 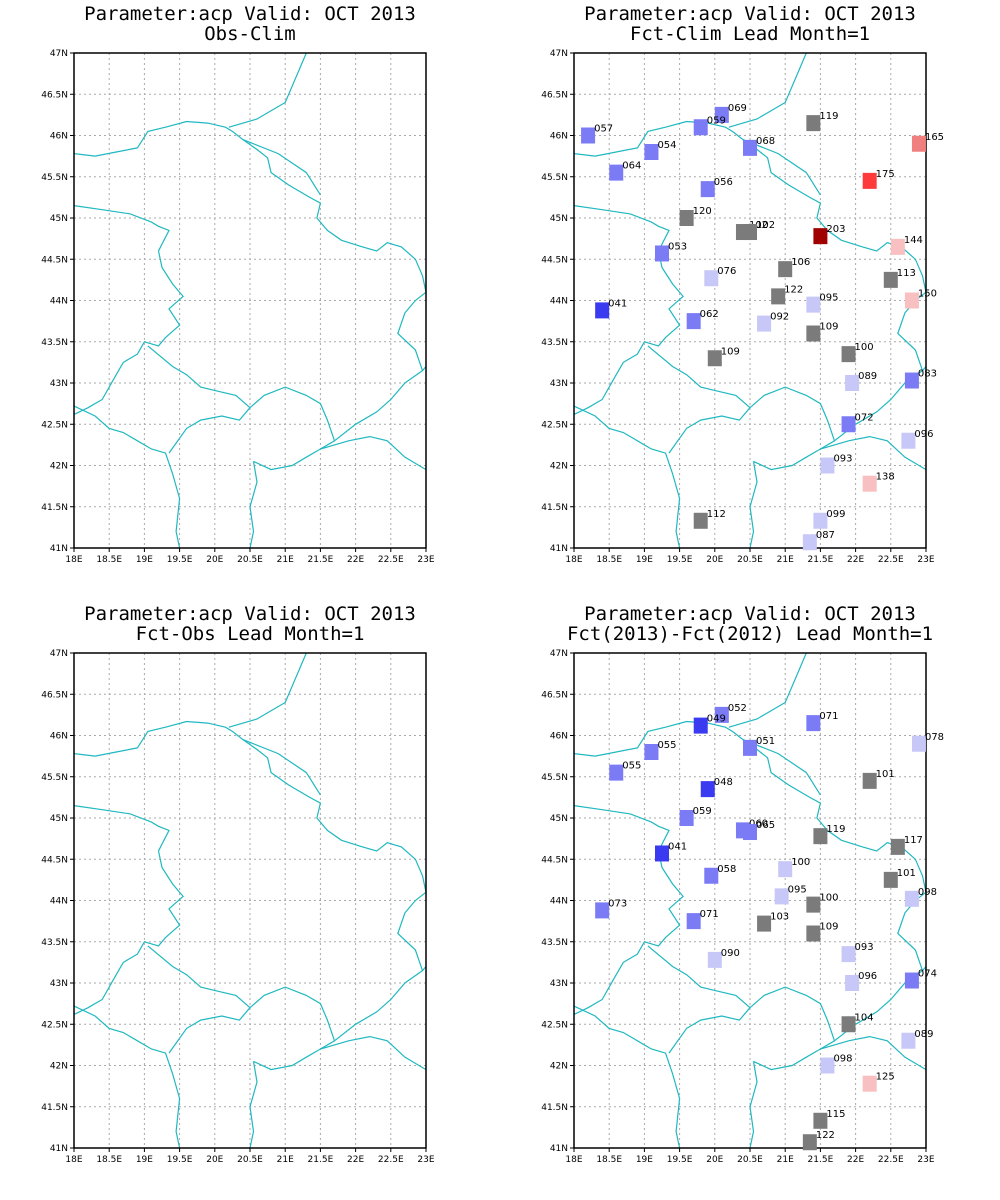 I want to click on y-tick-label: 46.5N, so click(x=554, y=695).